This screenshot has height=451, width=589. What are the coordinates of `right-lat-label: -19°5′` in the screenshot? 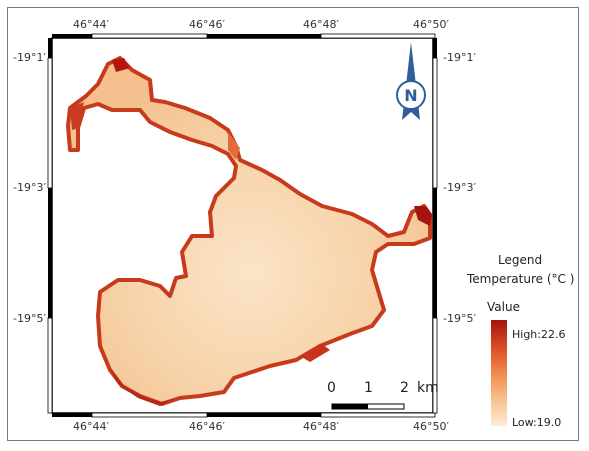 It's located at (459, 318).